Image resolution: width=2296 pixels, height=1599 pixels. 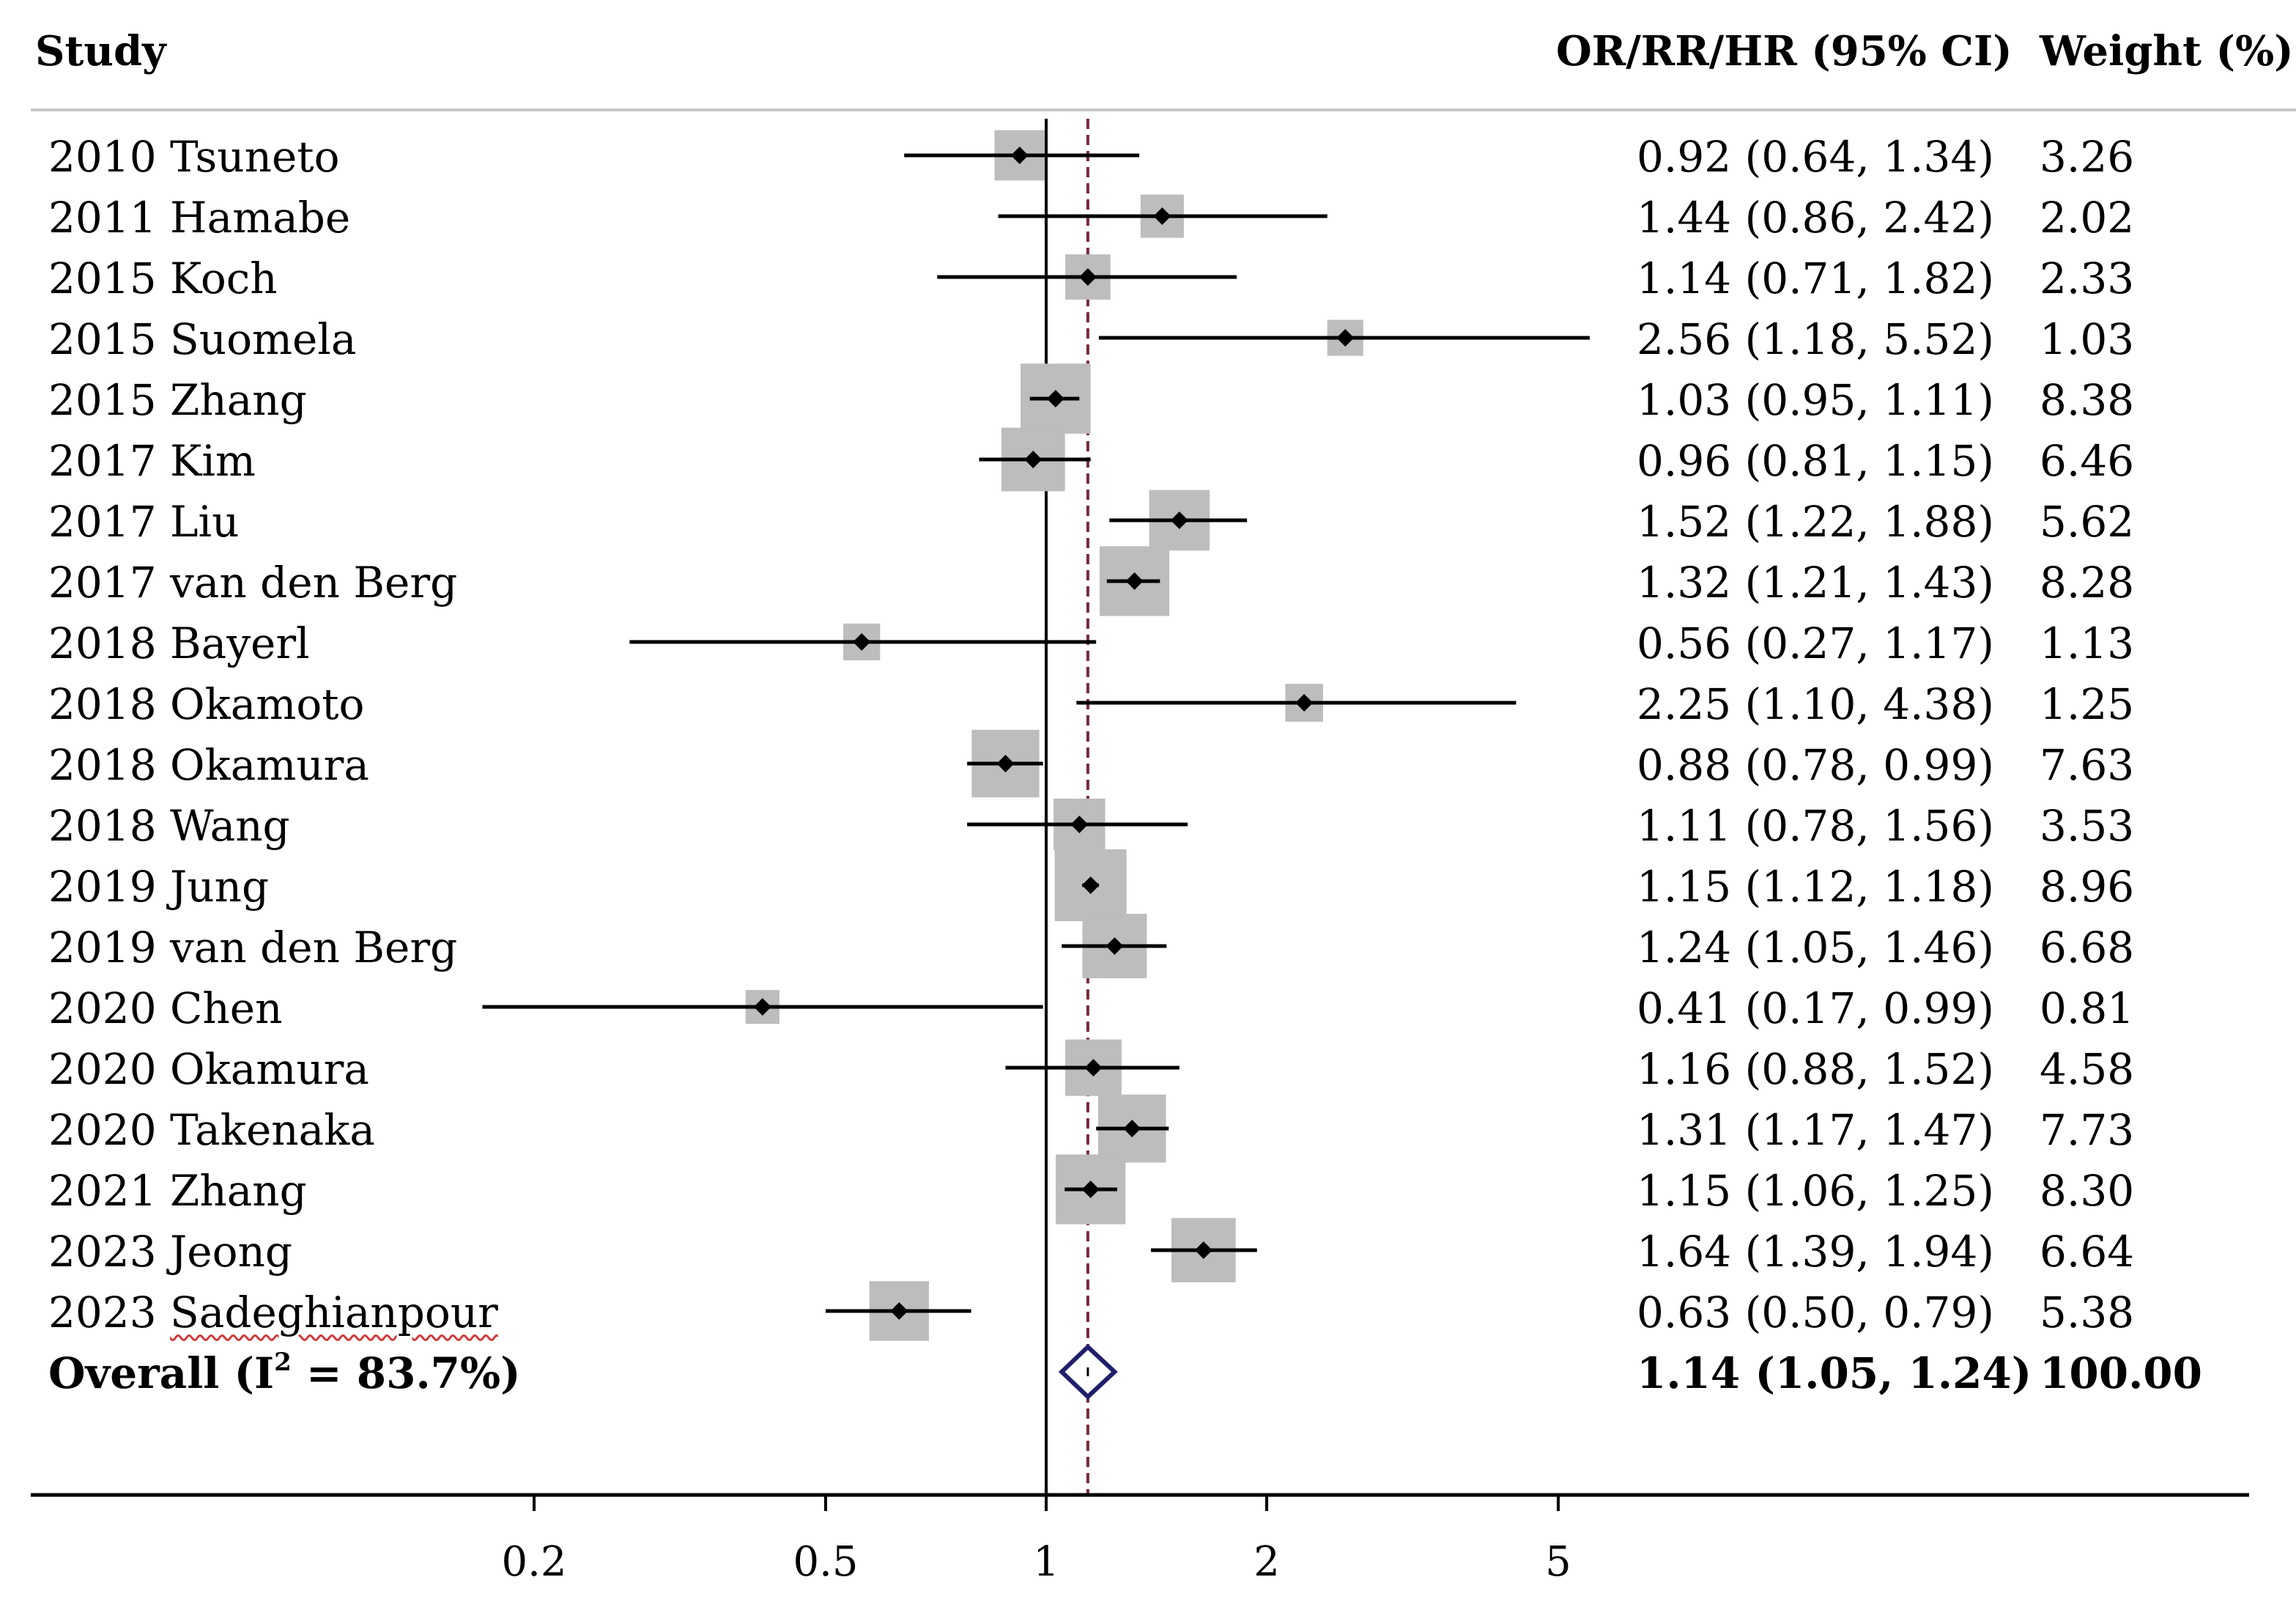 What do you see at coordinates (169, 826) in the screenshot?
I see `study-label: 2018 Wang` at bounding box center [169, 826].